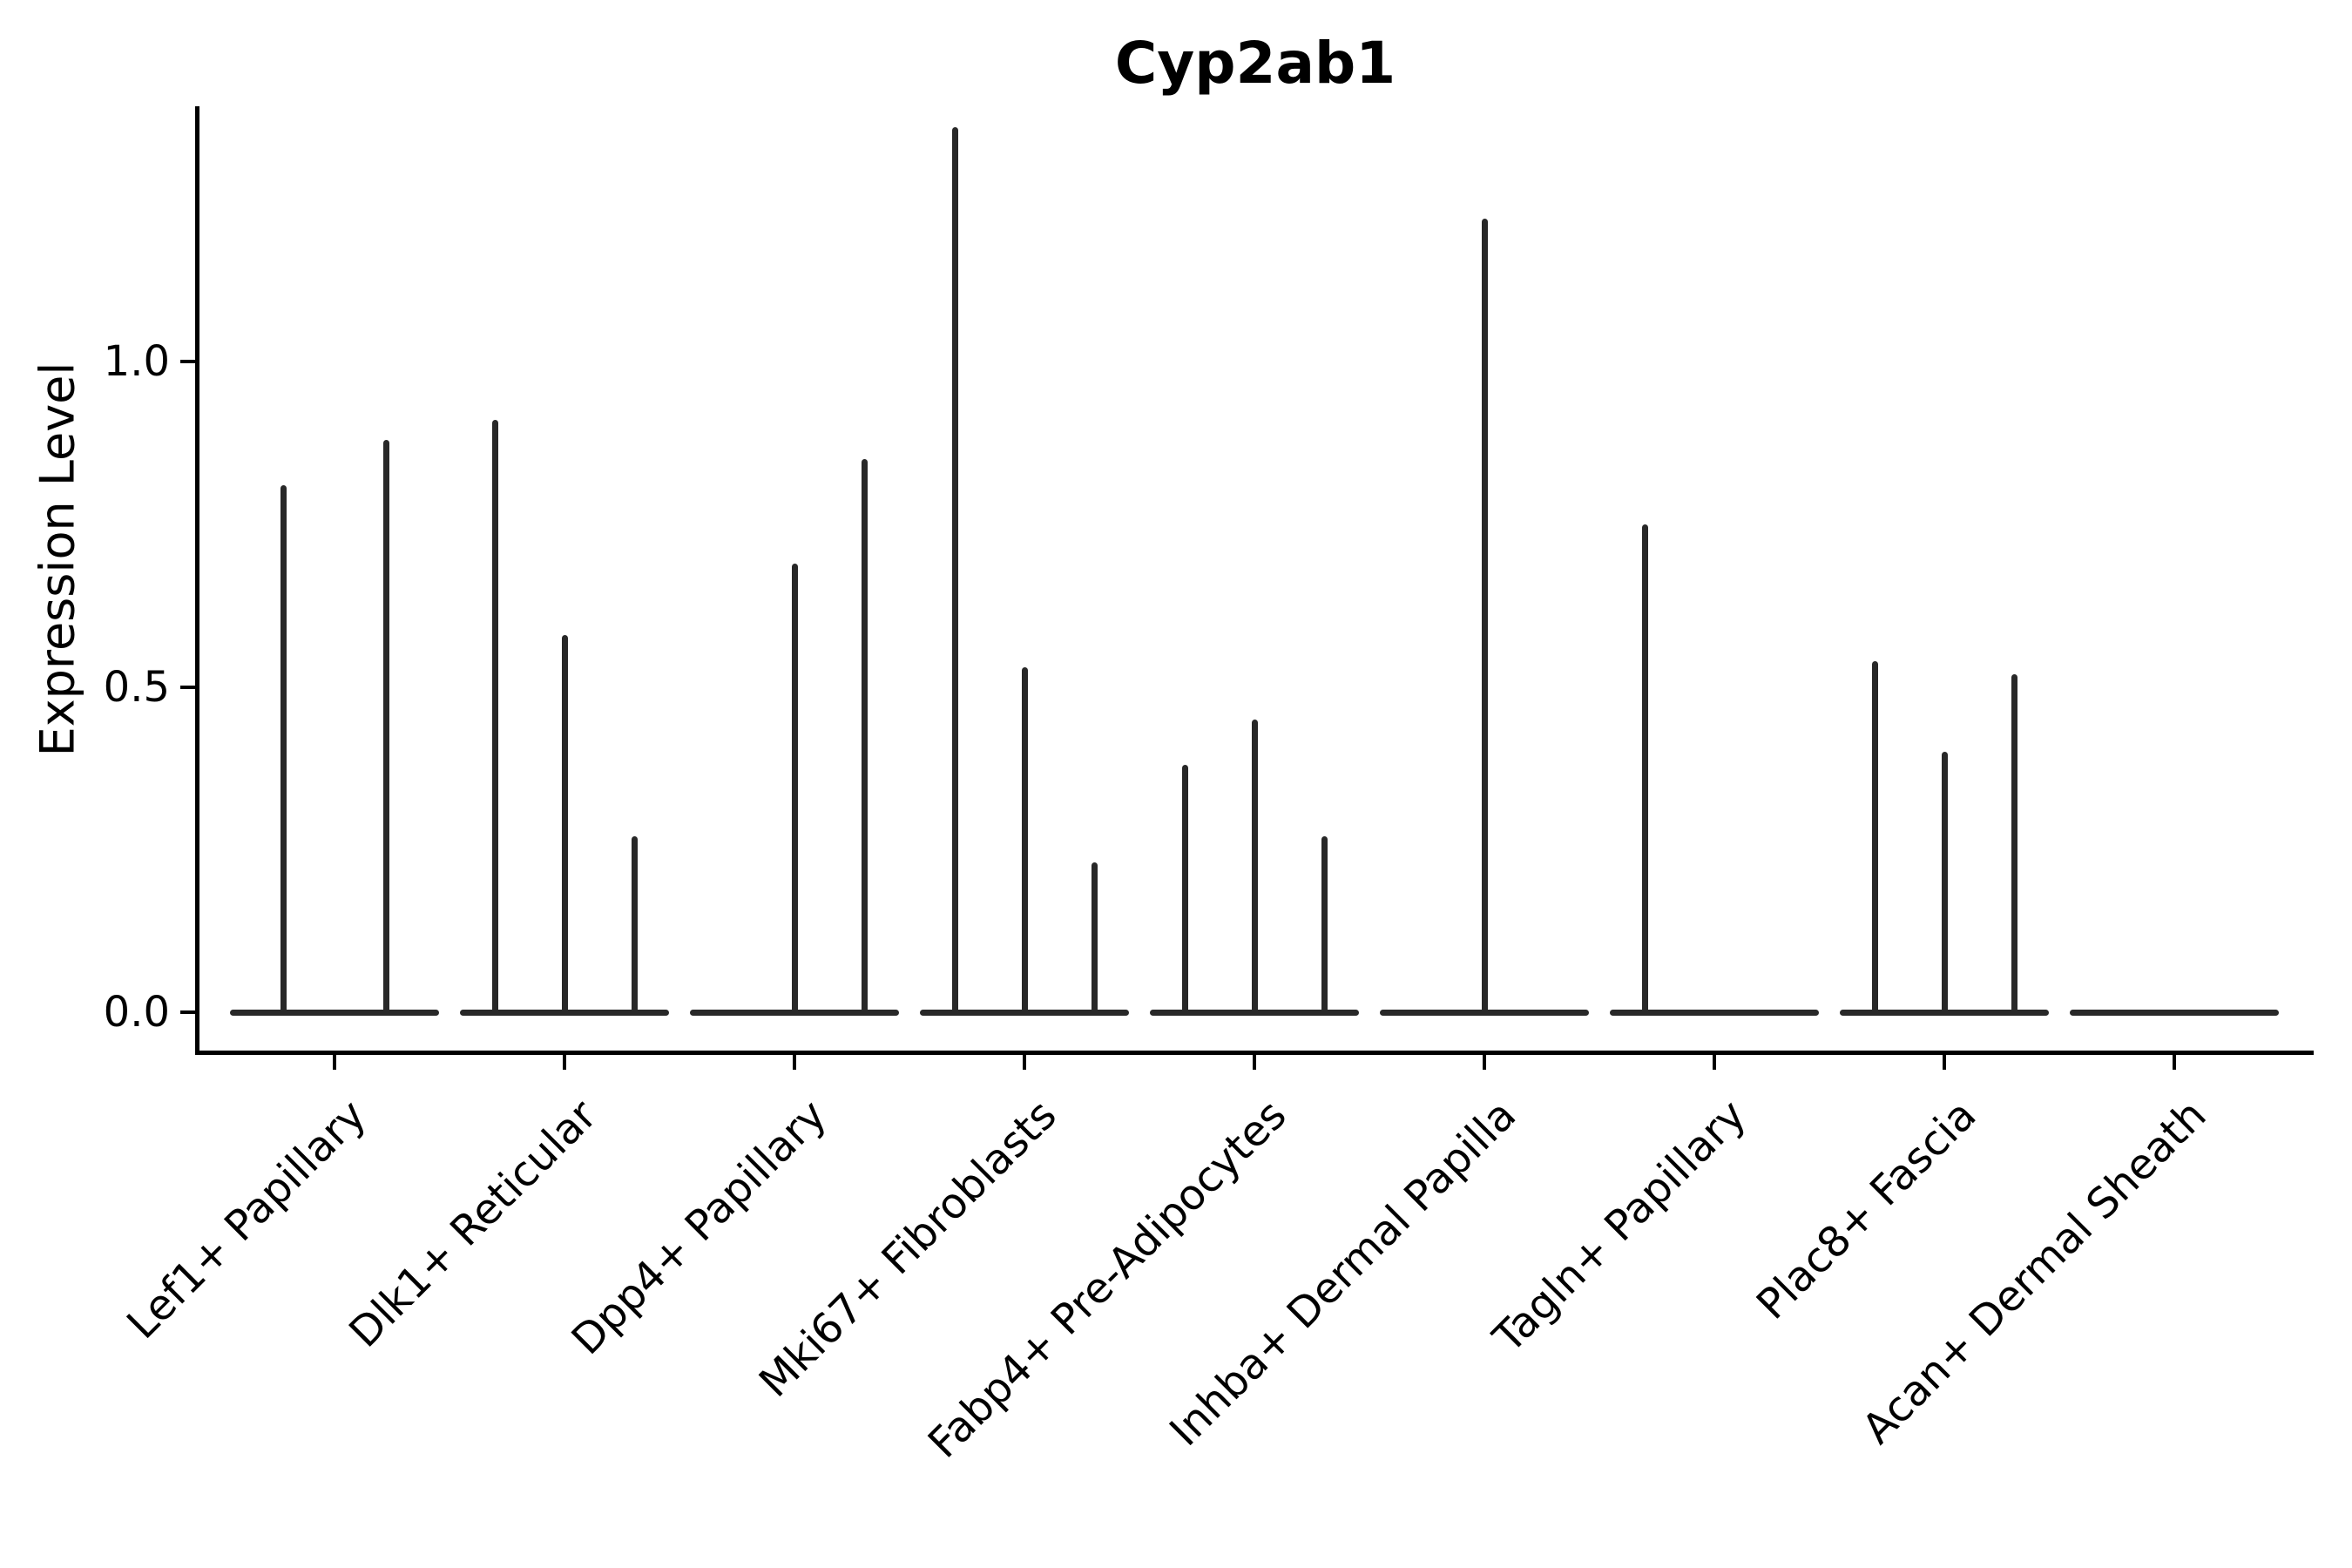 Image resolution: width=2352 pixels, height=1568 pixels. Describe the element at coordinates (1254, 1053) in the screenshot. I see `x-axis-spine` at that location.